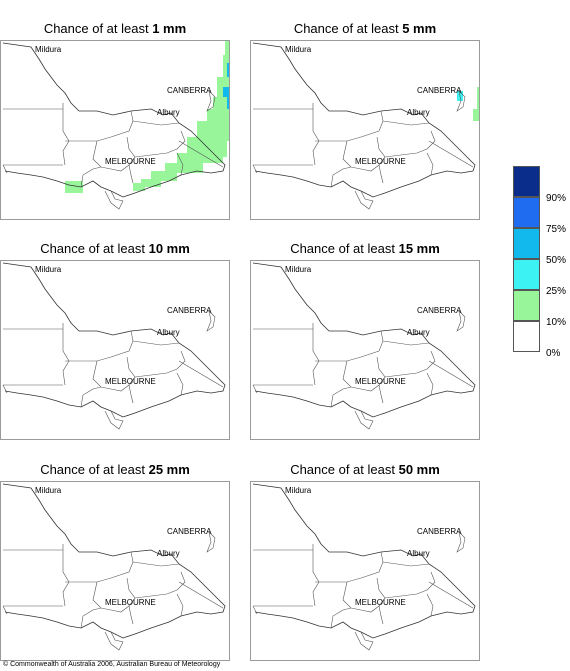 Image resolution: width=570 pixels, height=671 pixels. I want to click on panel-title-25mm: Chance of at least 25 mm, so click(115, 469).